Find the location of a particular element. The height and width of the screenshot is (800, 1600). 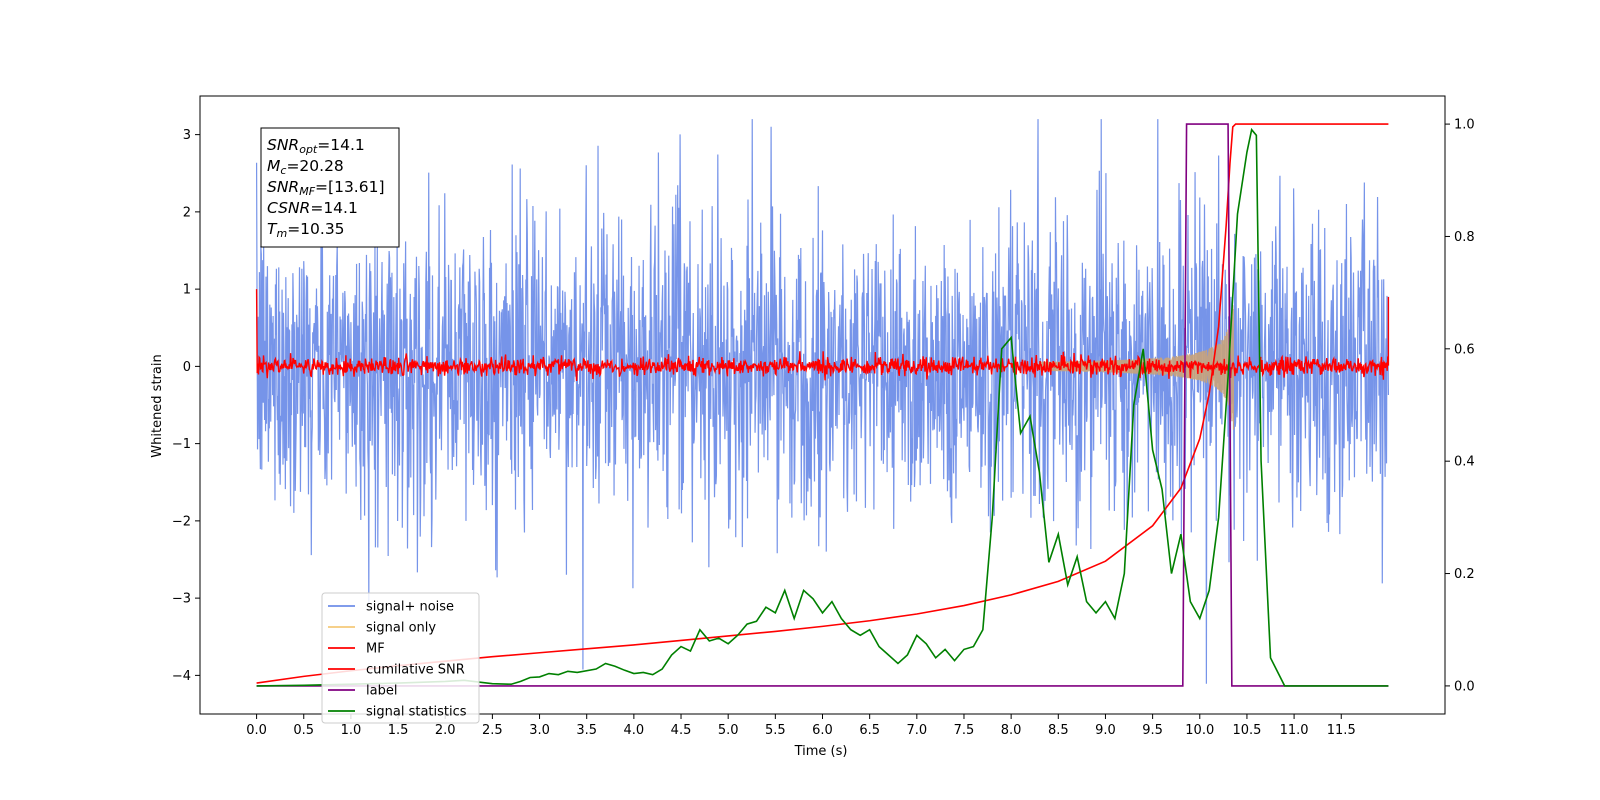

legend-label: signal only is located at coordinates (401, 628).